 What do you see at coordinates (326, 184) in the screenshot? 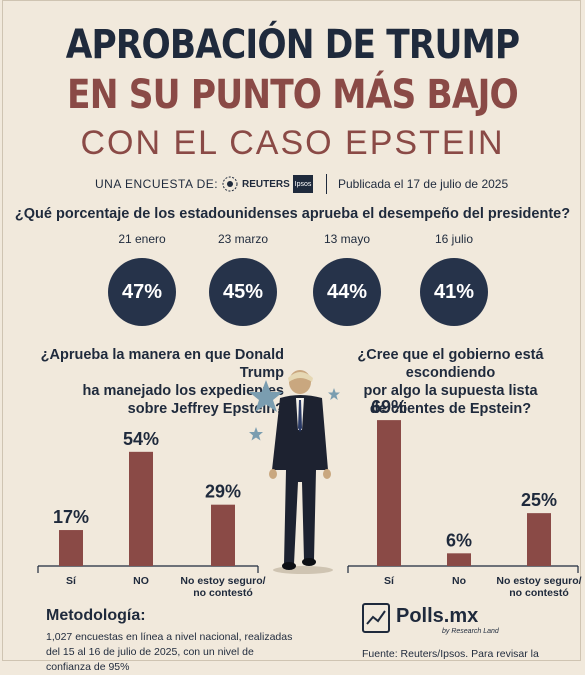
I see `byline-divider` at bounding box center [326, 184].